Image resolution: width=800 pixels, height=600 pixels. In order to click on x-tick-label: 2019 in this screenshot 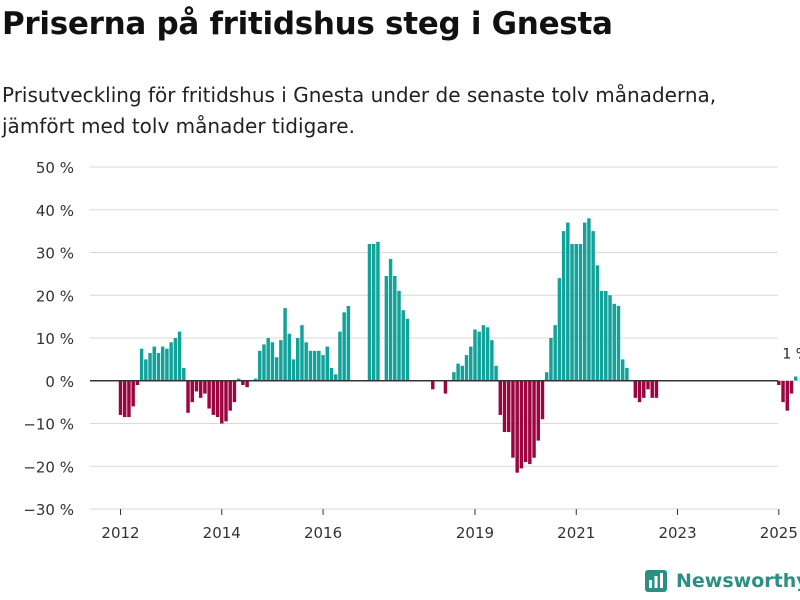, I will do `click(475, 533)`.